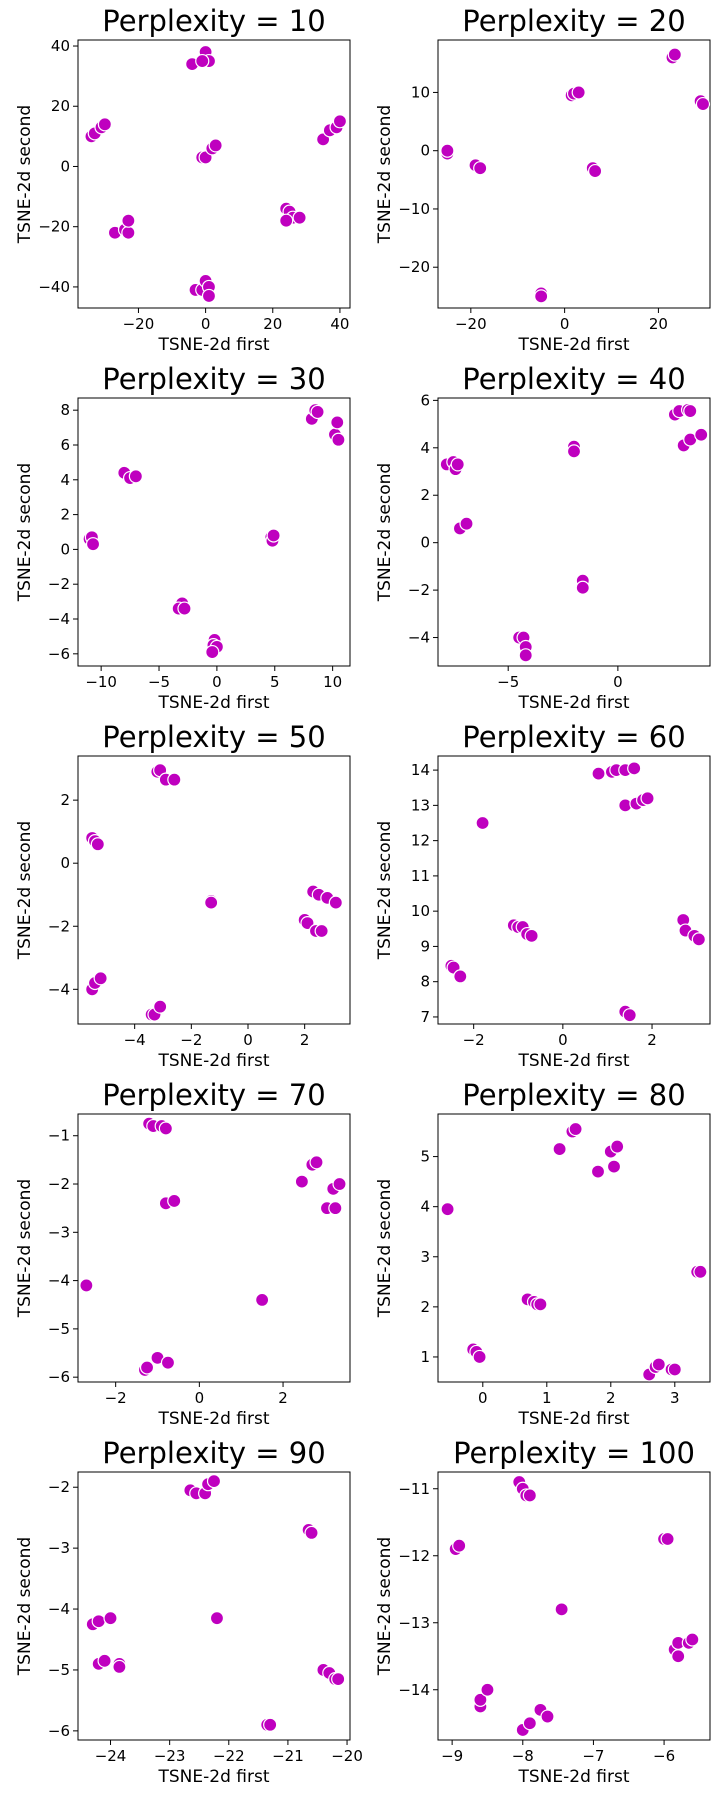  Describe the element at coordinates (425, 1357) in the screenshot. I see `y-tick-label: 1` at that location.